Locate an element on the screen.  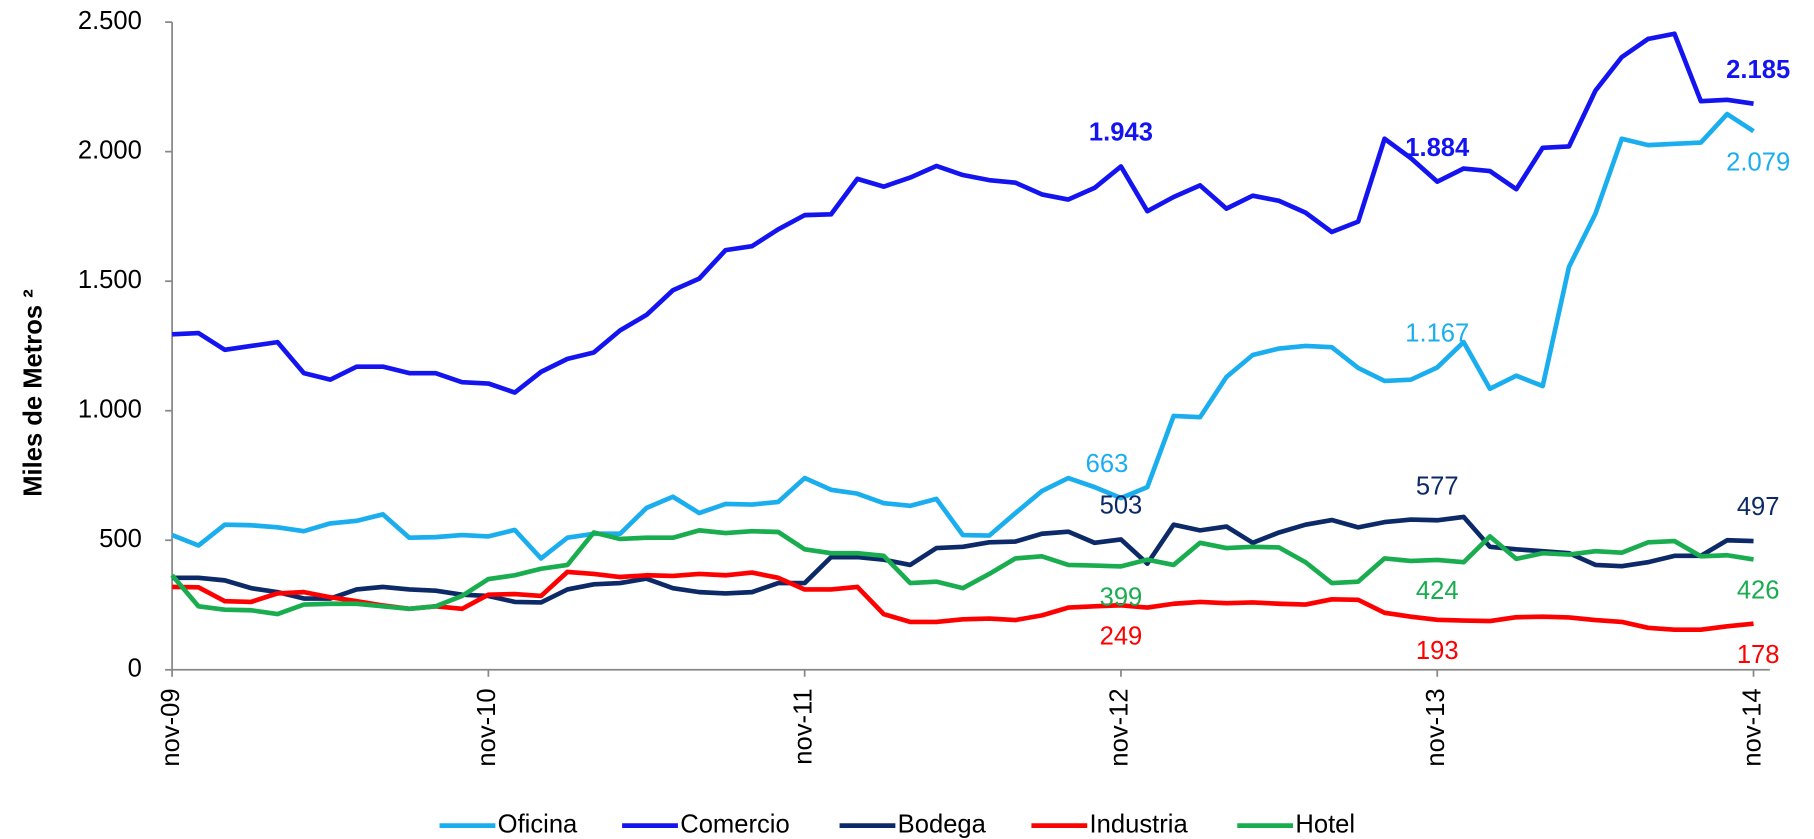
x-tick-label: nov-10 is located at coordinates (487, 727).